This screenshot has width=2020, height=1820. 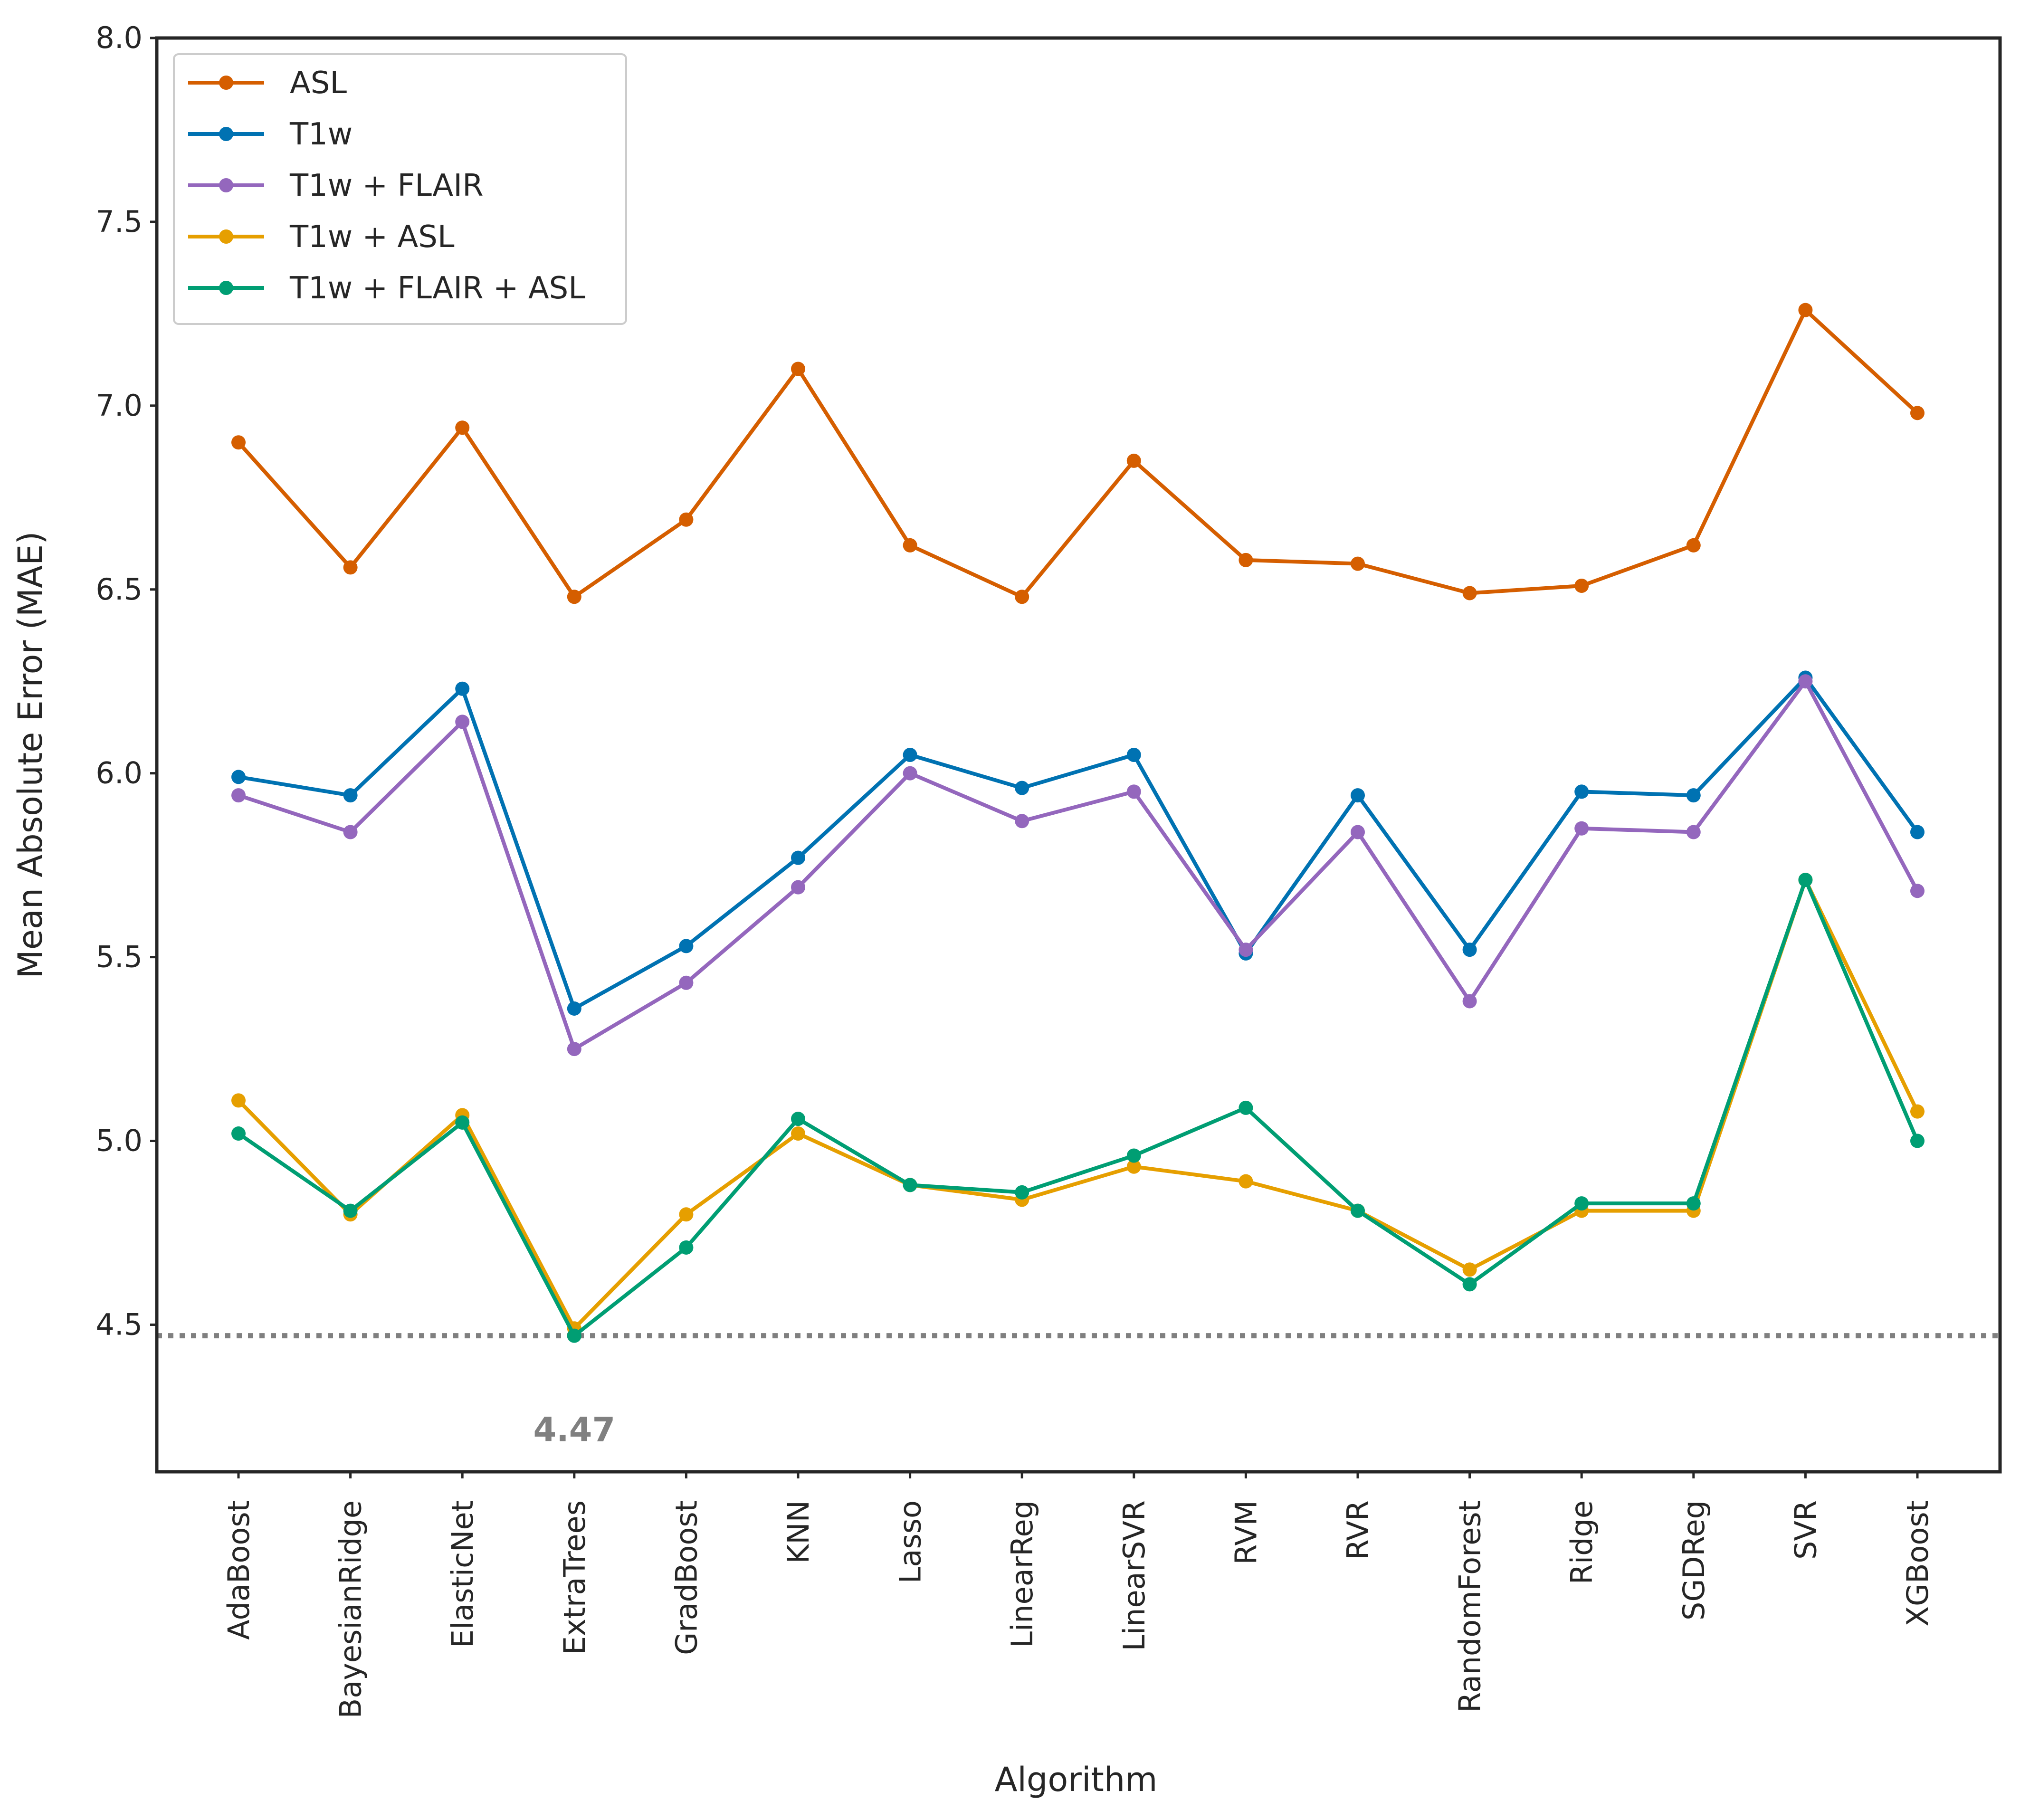 What do you see at coordinates (318, 83) in the screenshot?
I see `legend-label-asl: ASL` at bounding box center [318, 83].